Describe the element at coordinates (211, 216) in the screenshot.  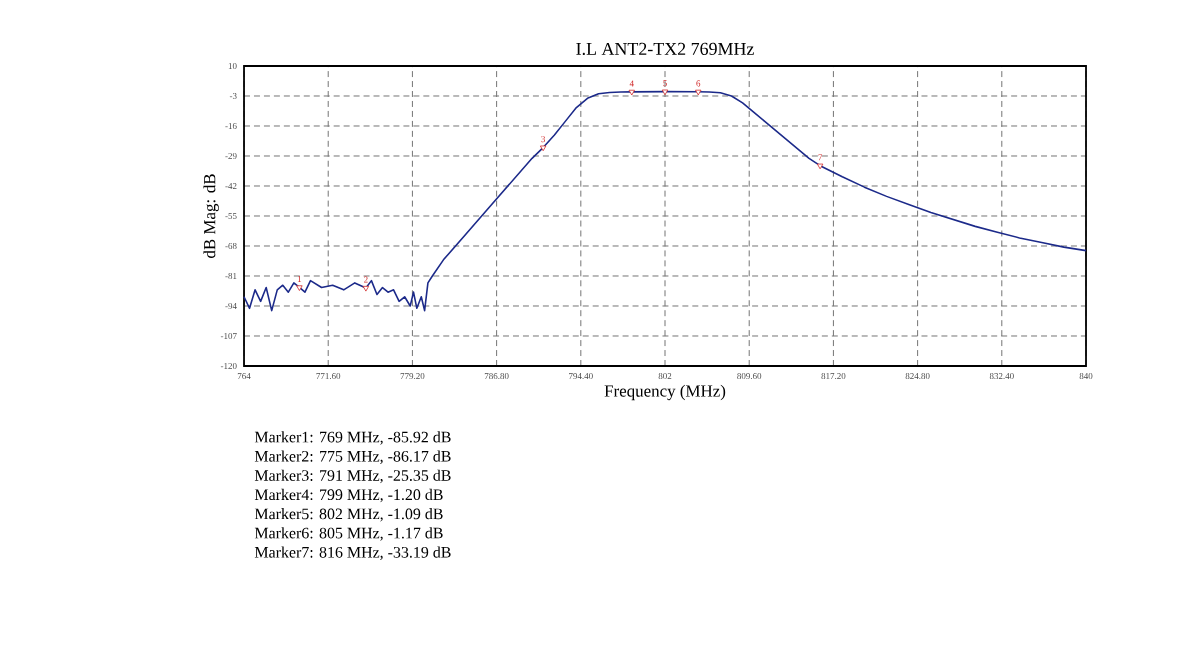
I see `y-axis-title: dB Mag: dB` at that location.